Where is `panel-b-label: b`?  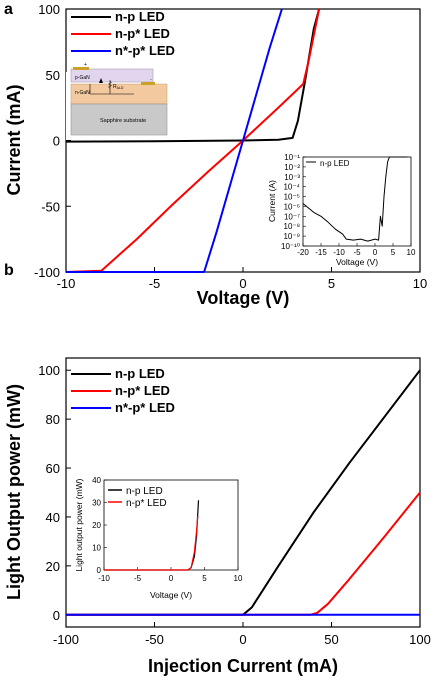
panel-b-label: b is located at coordinates (9, 270).